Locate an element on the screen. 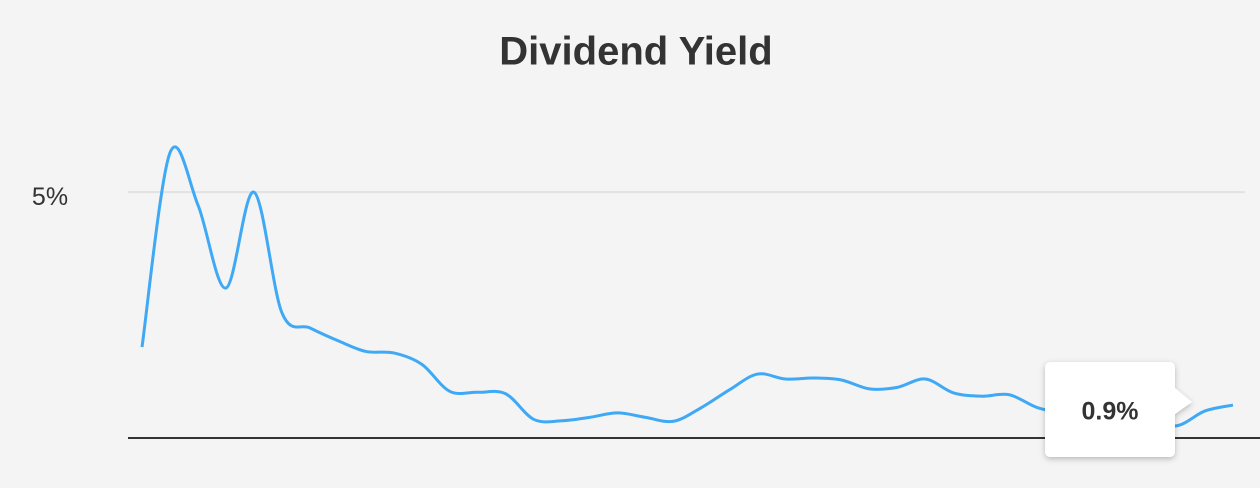  y-tick-label: 5% is located at coordinates (50, 197).